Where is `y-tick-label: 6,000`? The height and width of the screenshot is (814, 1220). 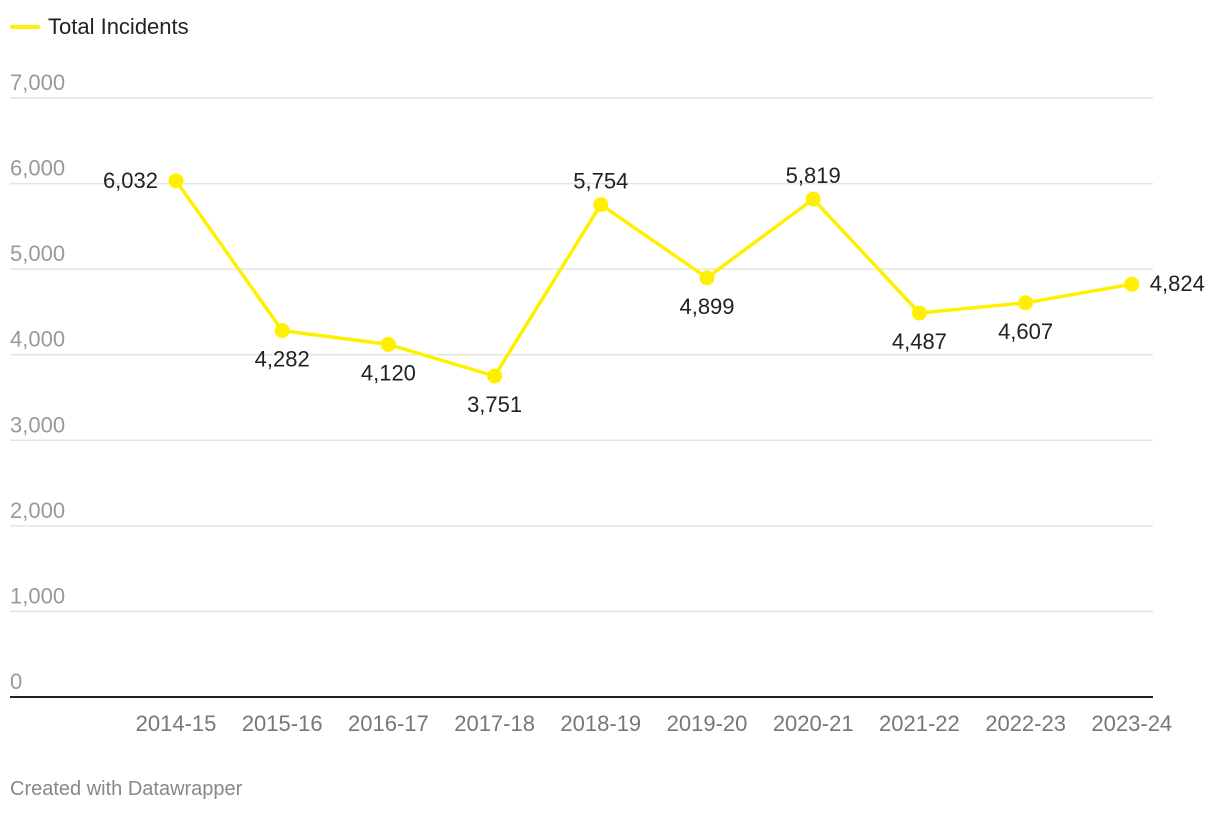
y-tick-label: 6,000 is located at coordinates (37, 168).